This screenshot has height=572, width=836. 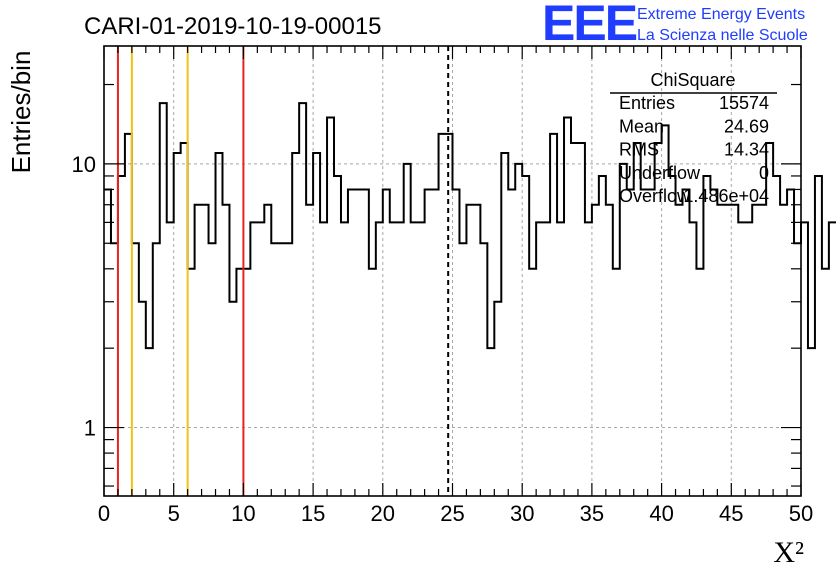 I want to click on stats-label: Overflow, so click(x=655, y=196).